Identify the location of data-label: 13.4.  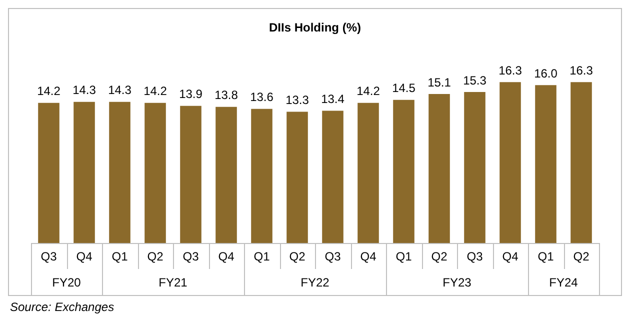
(333, 99).